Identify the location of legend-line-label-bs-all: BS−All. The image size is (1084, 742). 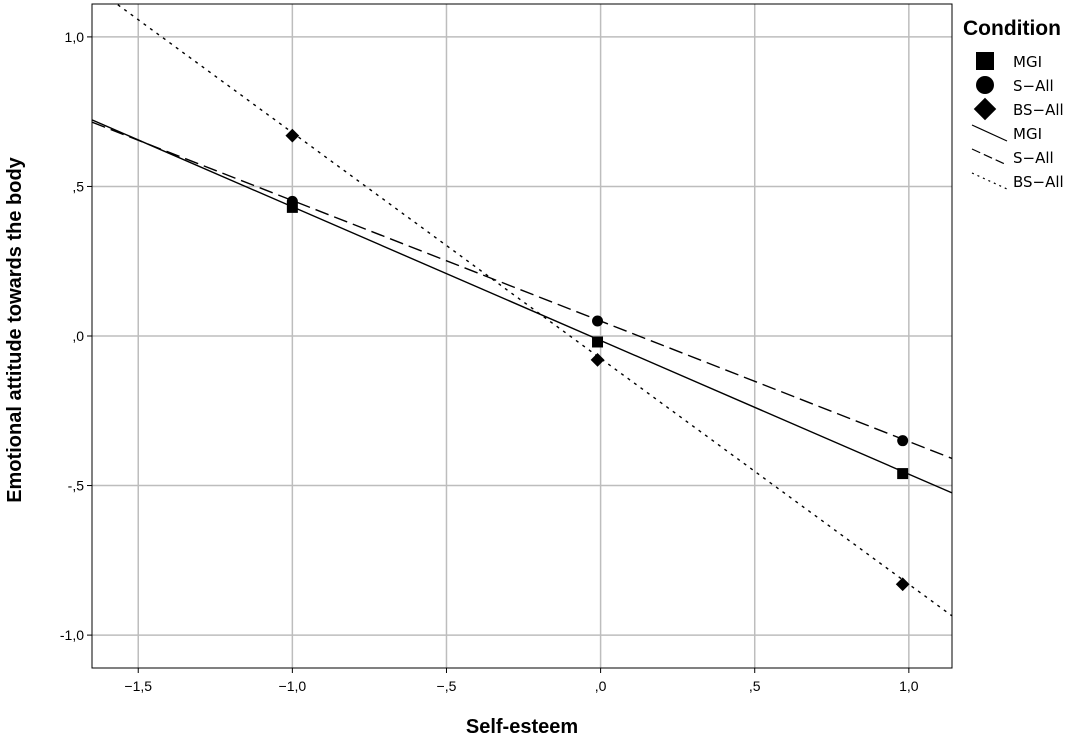
(1038, 182).